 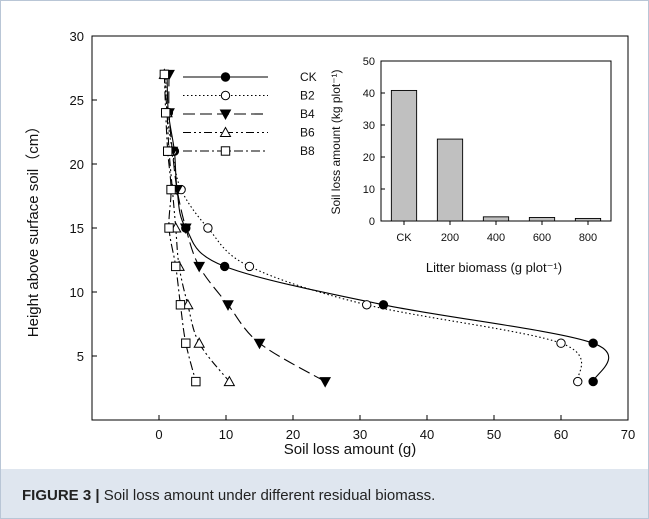 What do you see at coordinates (369, 94) in the screenshot?
I see `inset-y-tick-label: 40` at bounding box center [369, 94].